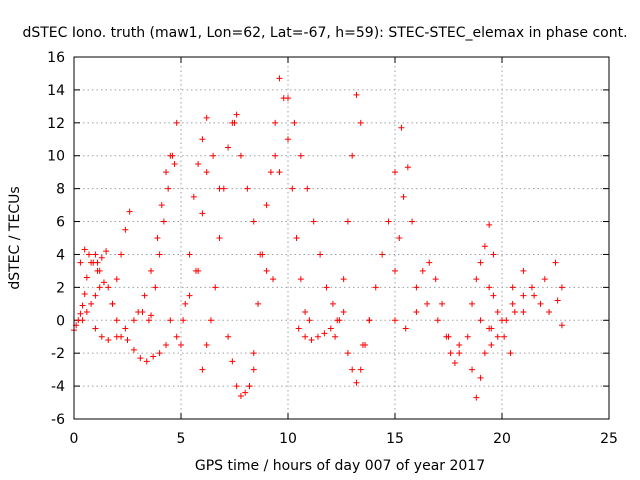 This screenshot has height=480, width=640. I want to click on x-tick-label: 0, so click(74, 439).